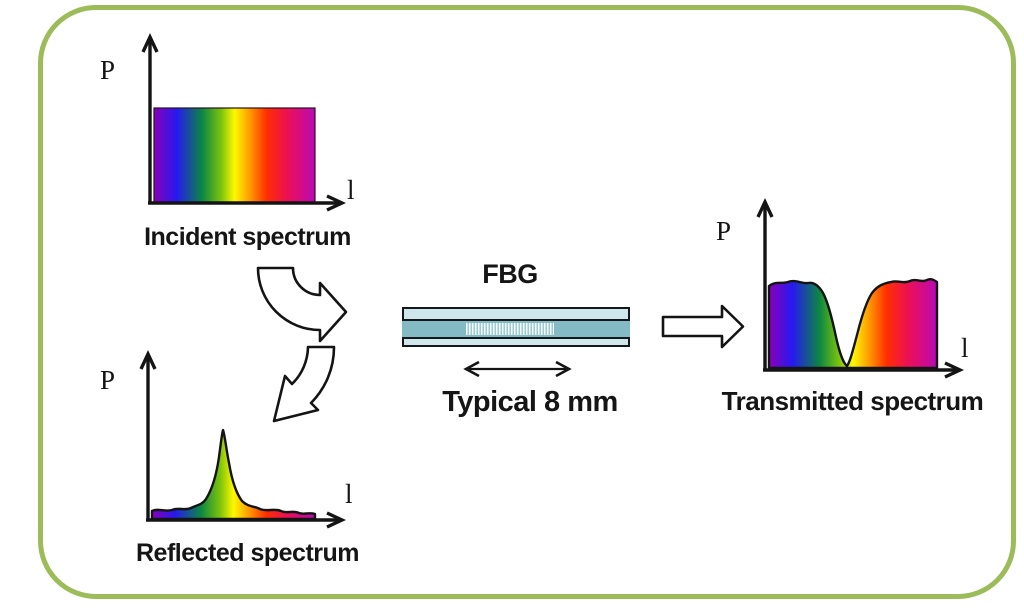 Image resolution: width=1024 pixels, height=610 pixels. What do you see at coordinates (954, 370) in the screenshot?
I see `transmitted-x-axis-arrowhead` at bounding box center [954, 370].